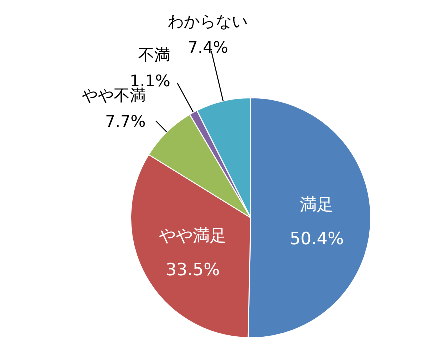 Image resolution: width=423 pixels, height=350 pixels. What do you see at coordinates (193, 236) in the screenshot?
I see `slice-label: やや満足` at bounding box center [193, 236].